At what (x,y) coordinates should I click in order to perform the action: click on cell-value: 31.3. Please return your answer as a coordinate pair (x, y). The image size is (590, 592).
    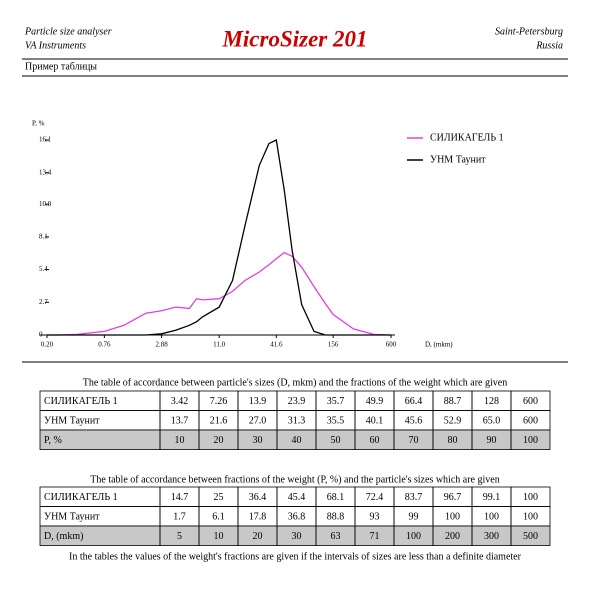
    Looking at the image, I should click on (297, 421).